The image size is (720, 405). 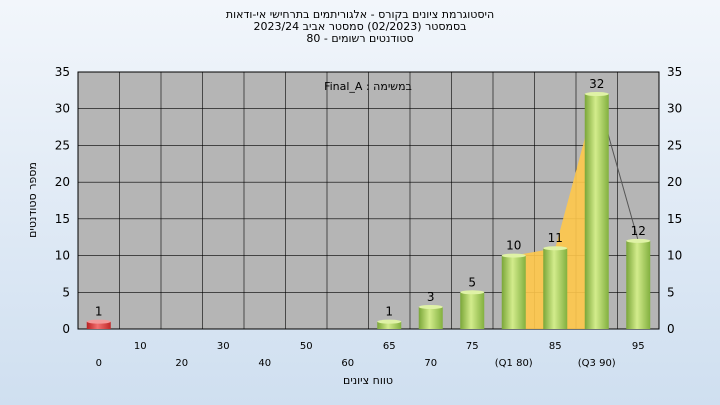 I want to click on y-tick-left-10: 10, so click(x=62, y=256).